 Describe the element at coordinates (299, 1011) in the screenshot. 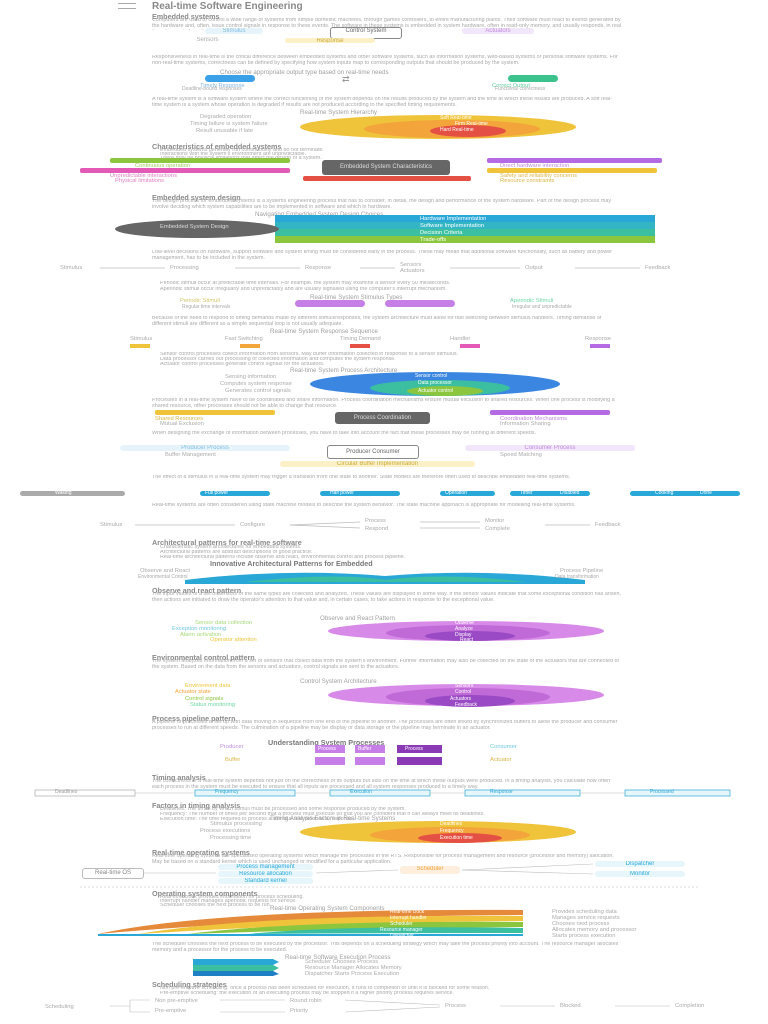

I see `s23-flow-5: Priority` at that location.